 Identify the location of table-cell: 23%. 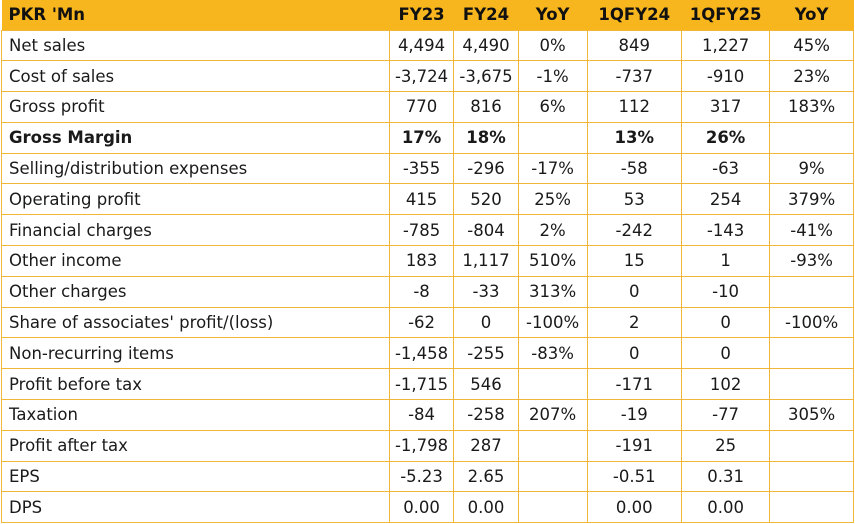
(811, 76).